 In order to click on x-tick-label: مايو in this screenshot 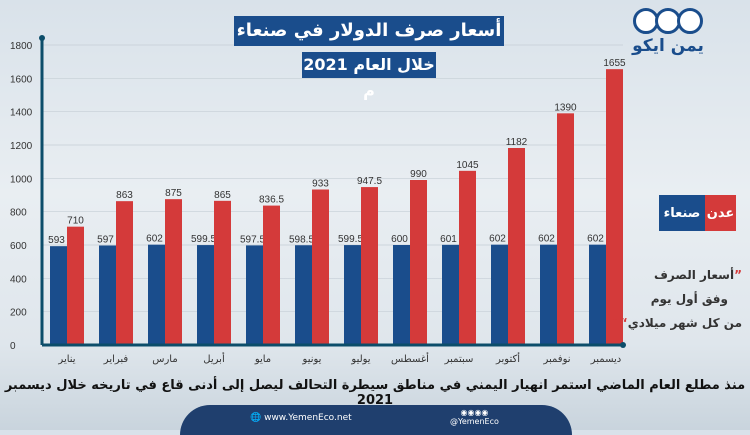, I will do `click(262, 359)`.